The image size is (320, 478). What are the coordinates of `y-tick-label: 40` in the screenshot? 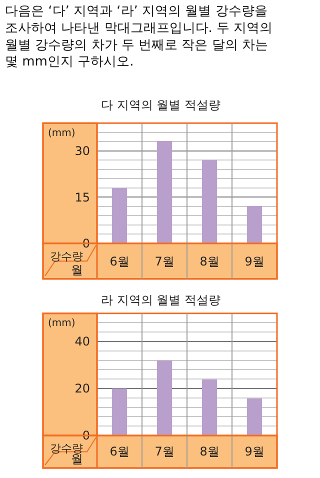 It's located at (82, 341).